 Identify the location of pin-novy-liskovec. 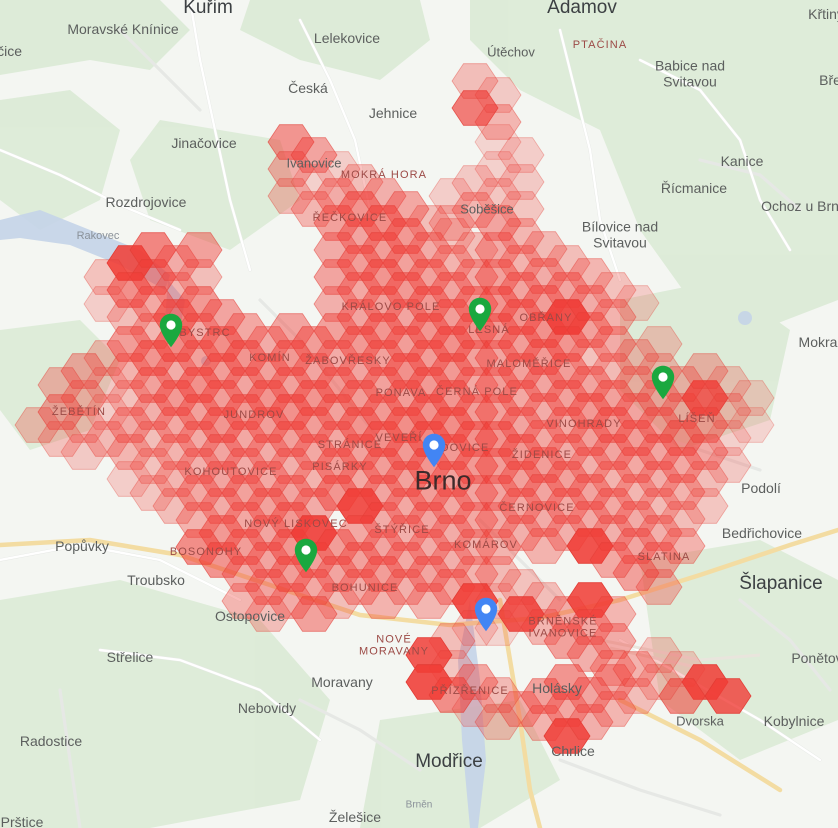
(306, 555).